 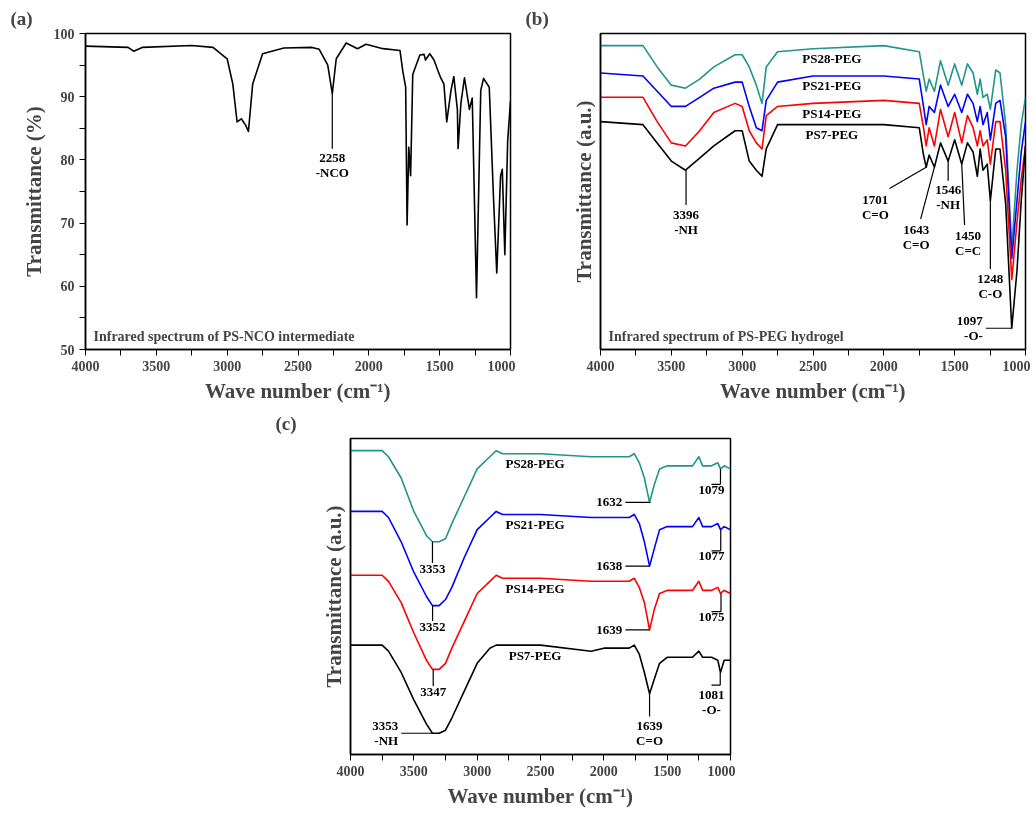 What do you see at coordinates (224, 336) in the screenshot?
I see `annotation: Infrared spectrum of PS-NCO intermediate` at bounding box center [224, 336].